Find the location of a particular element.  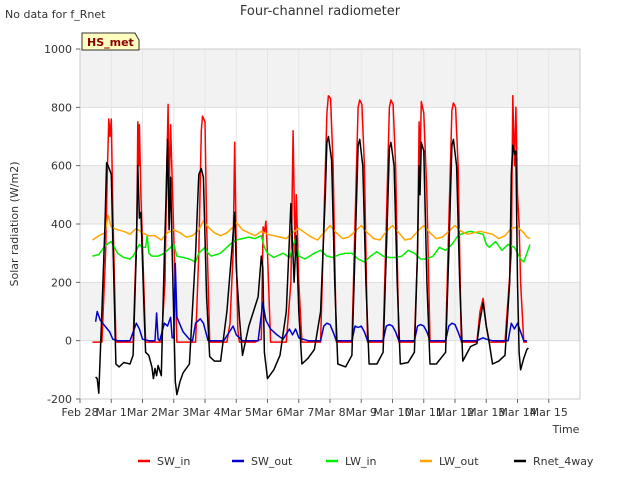

station-badge-label: HS_met is located at coordinates (110, 42).